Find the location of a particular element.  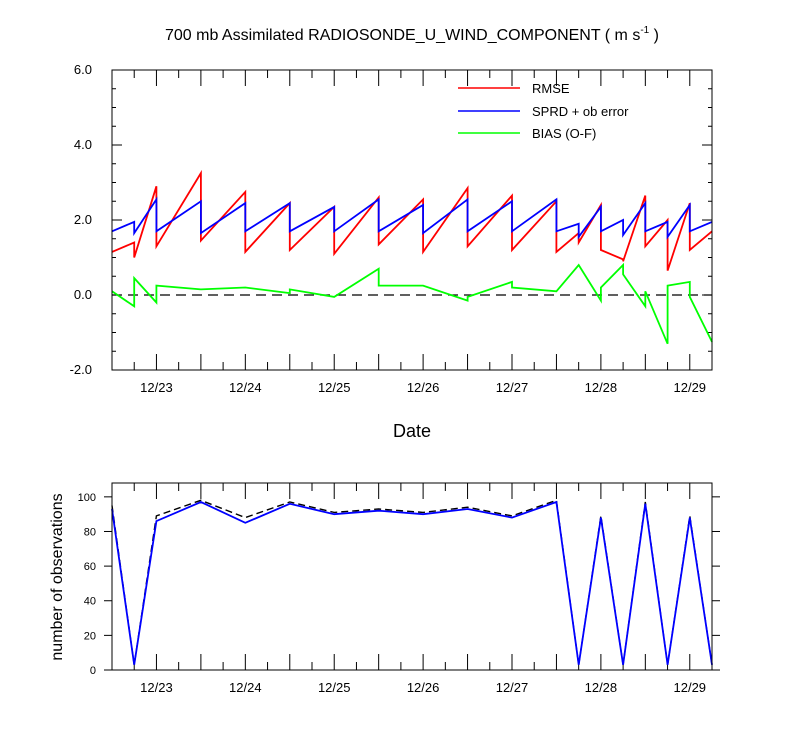

y-tick-label: 60 is located at coordinates (90, 567).